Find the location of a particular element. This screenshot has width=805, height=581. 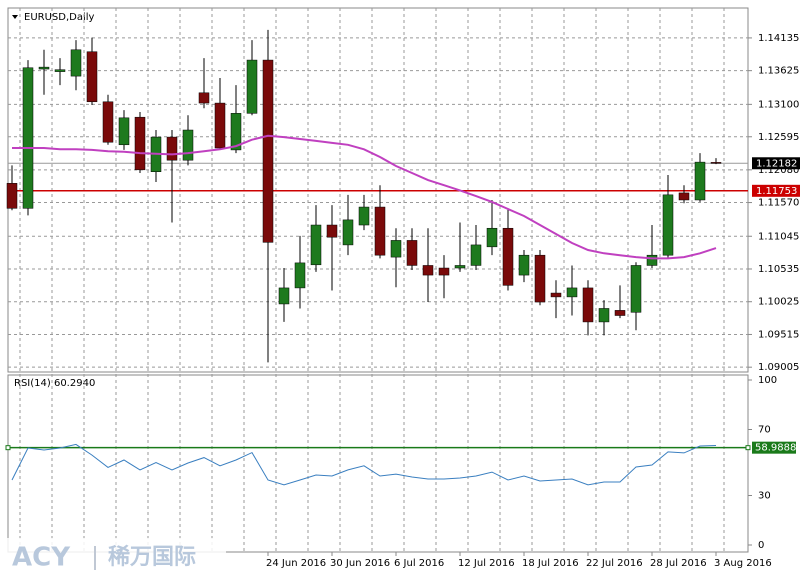

y-tick-label: 70 is located at coordinates (764, 430).